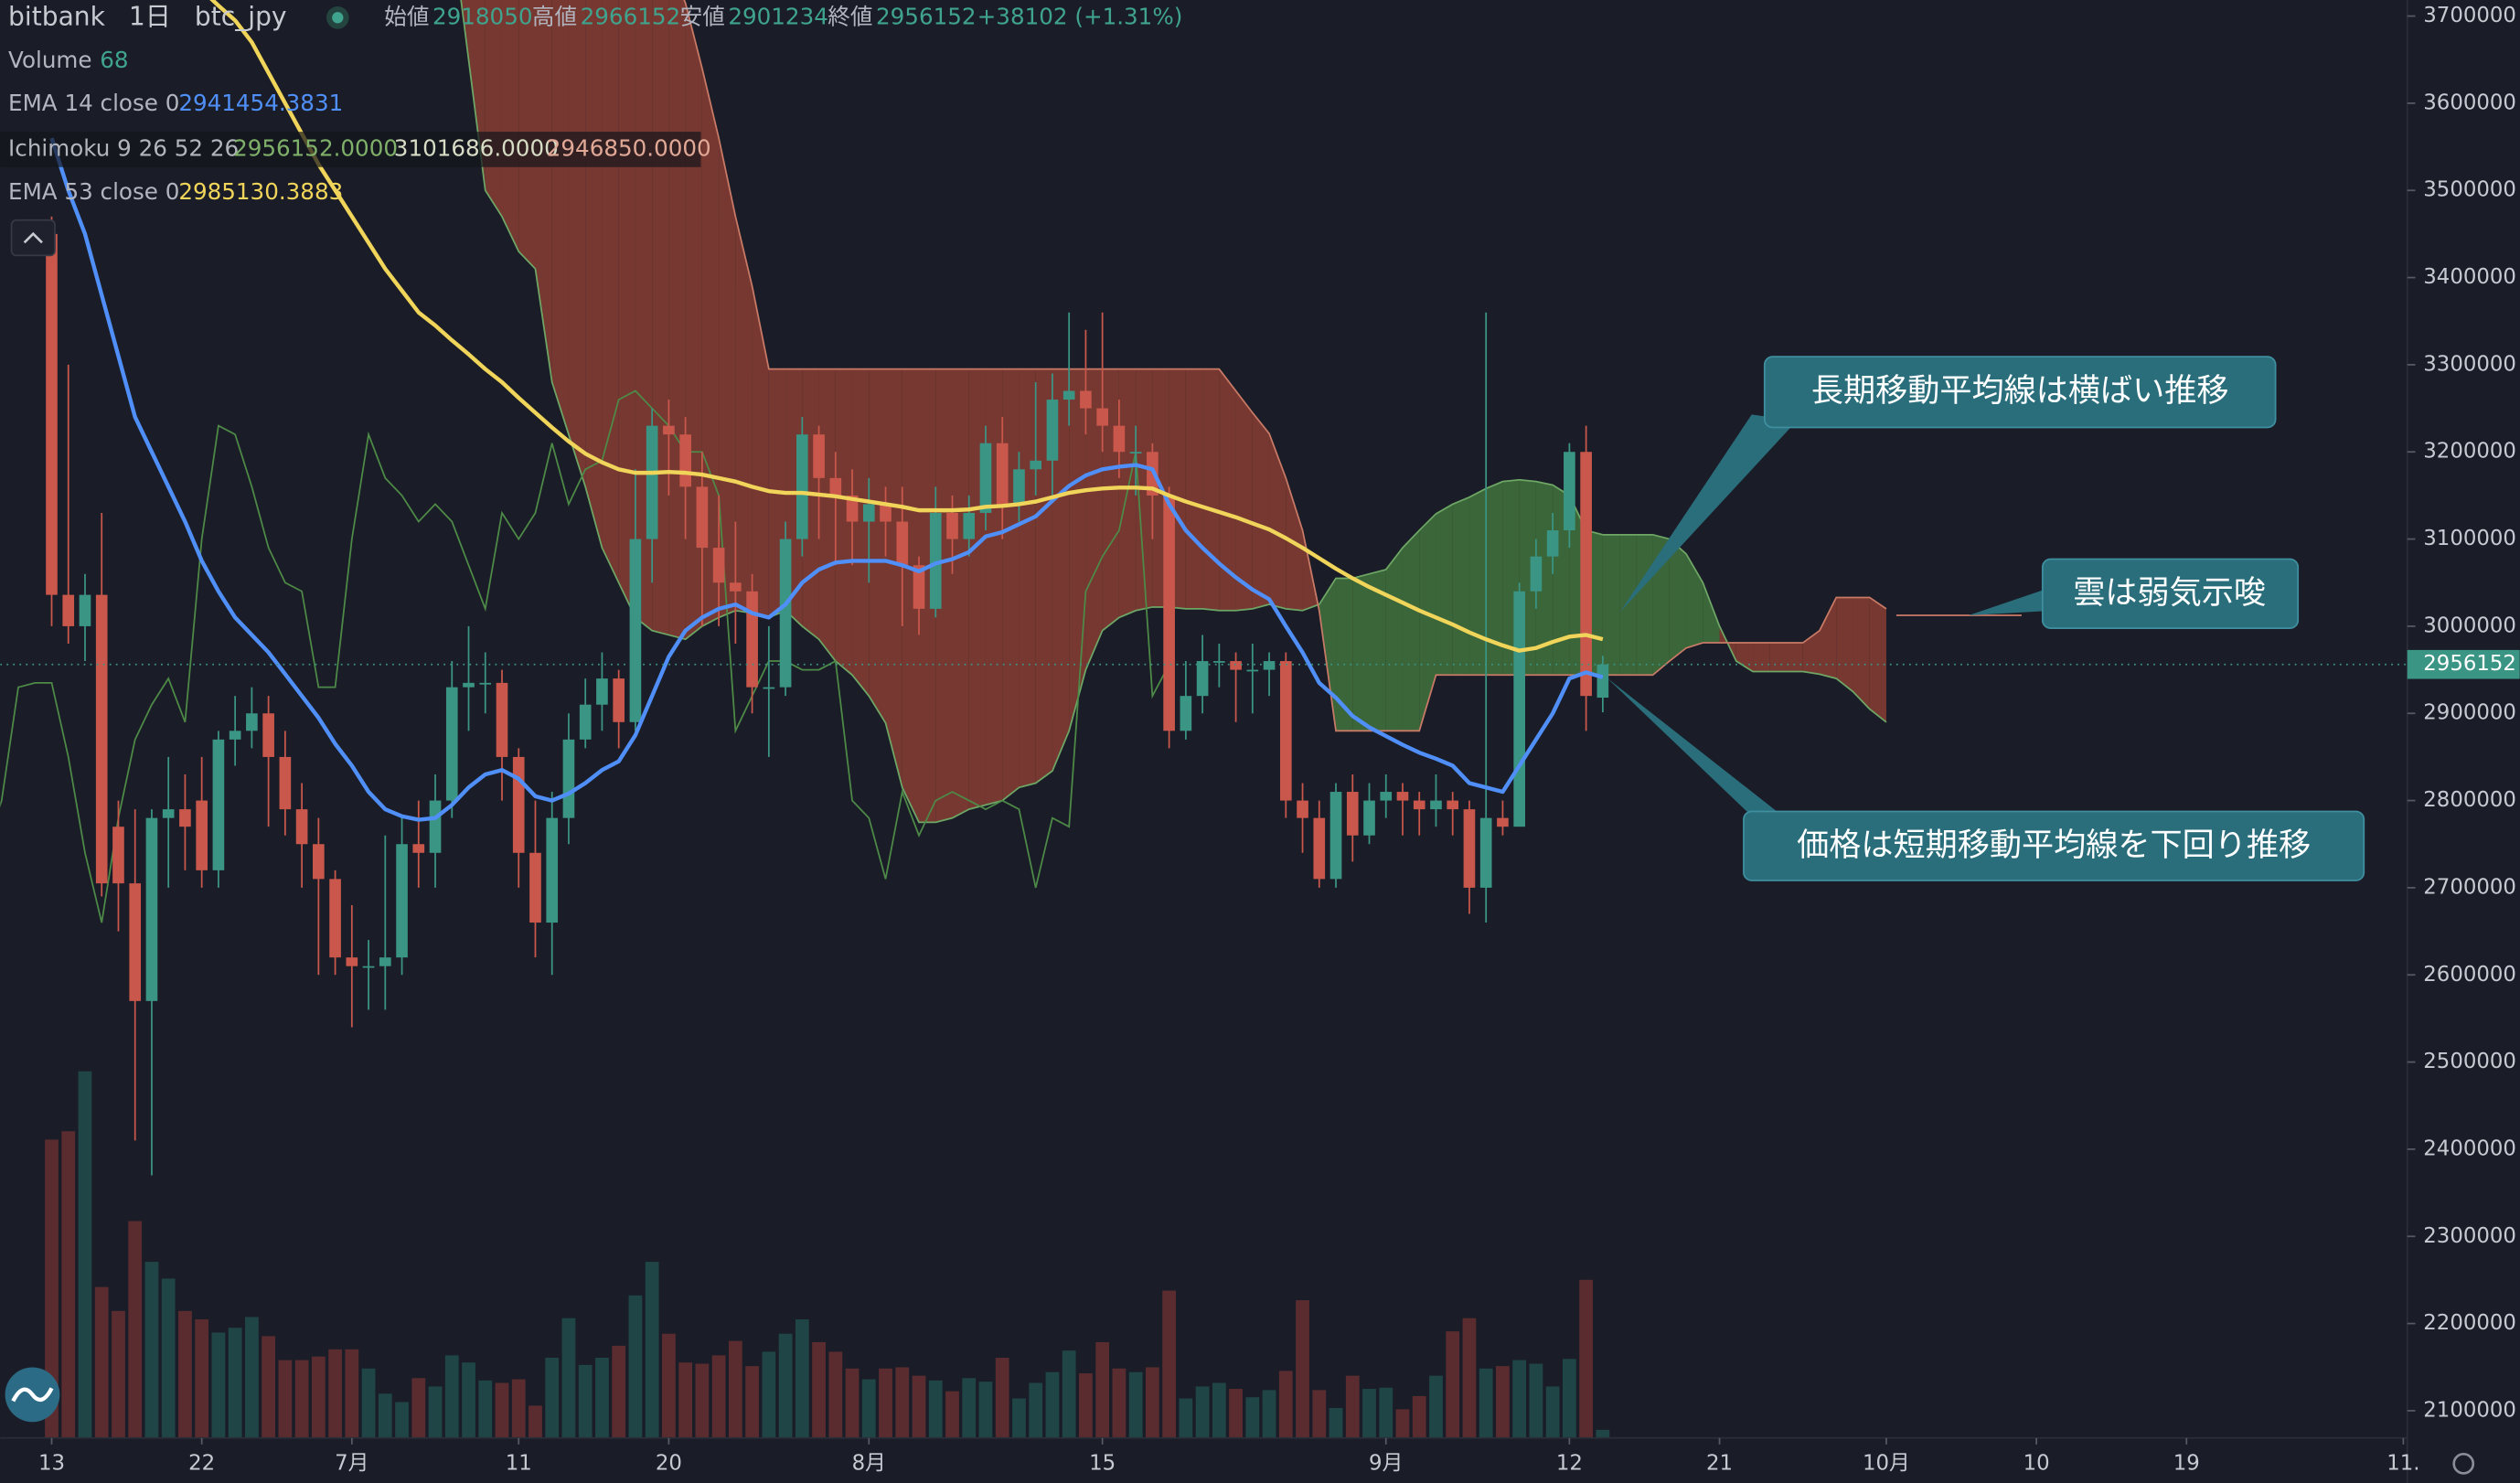  I want to click on x-tick-label: 12, so click(1569, 1463).